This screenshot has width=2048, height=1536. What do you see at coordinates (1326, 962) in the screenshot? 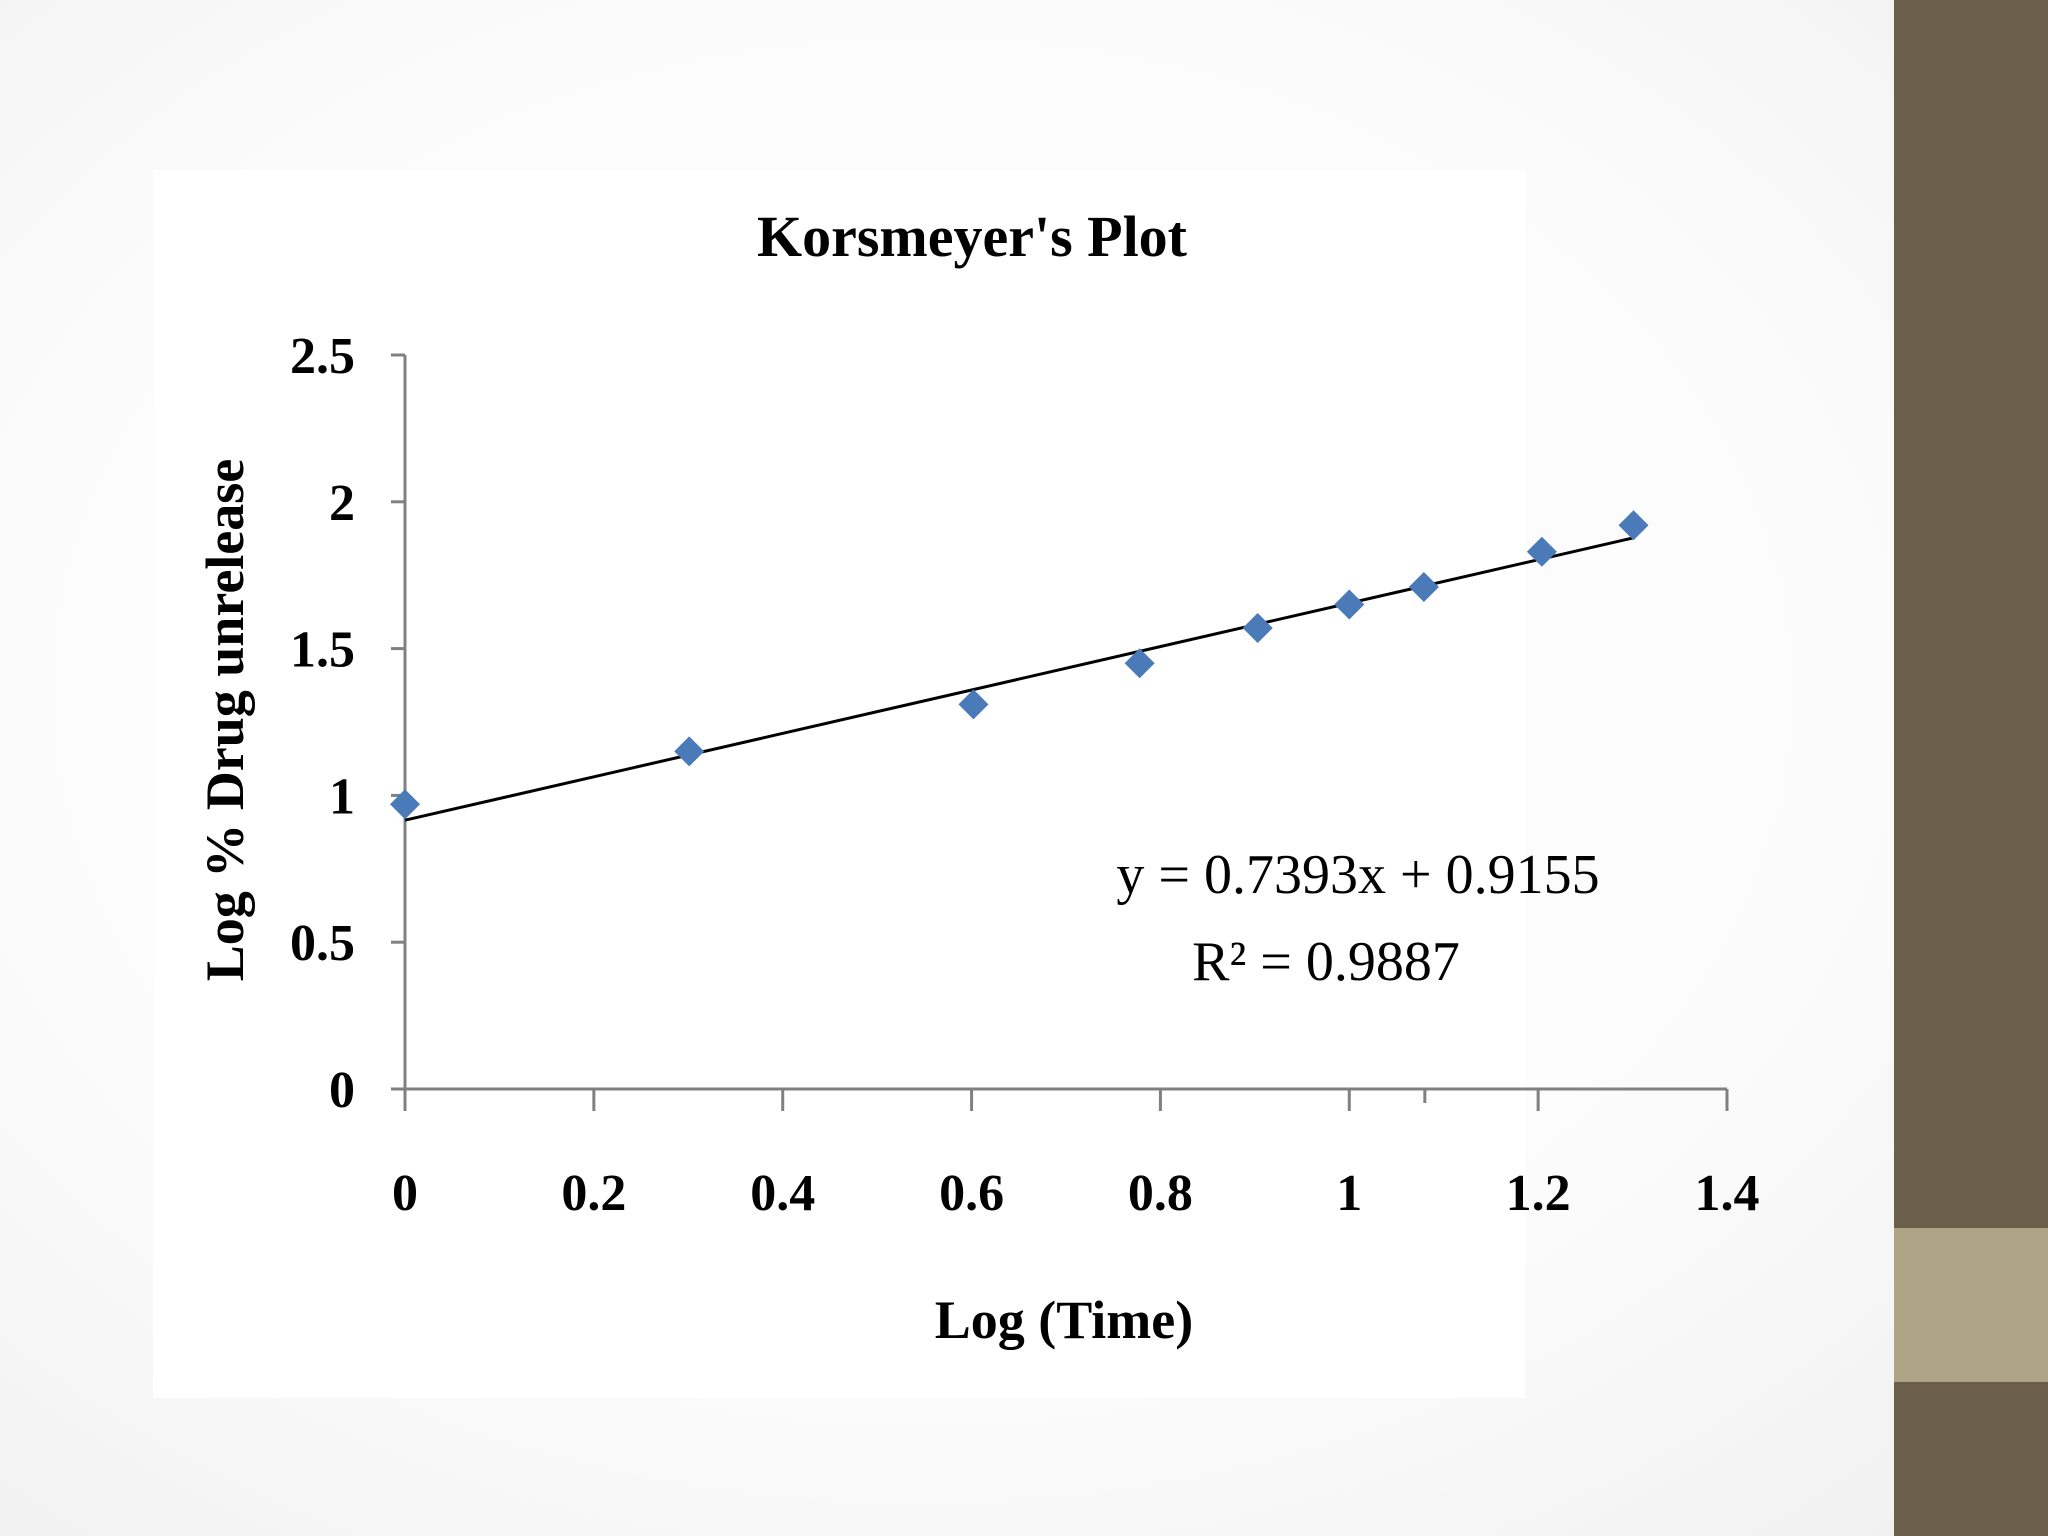
I see `trendline-r-squared: R² = 0.9887` at bounding box center [1326, 962].